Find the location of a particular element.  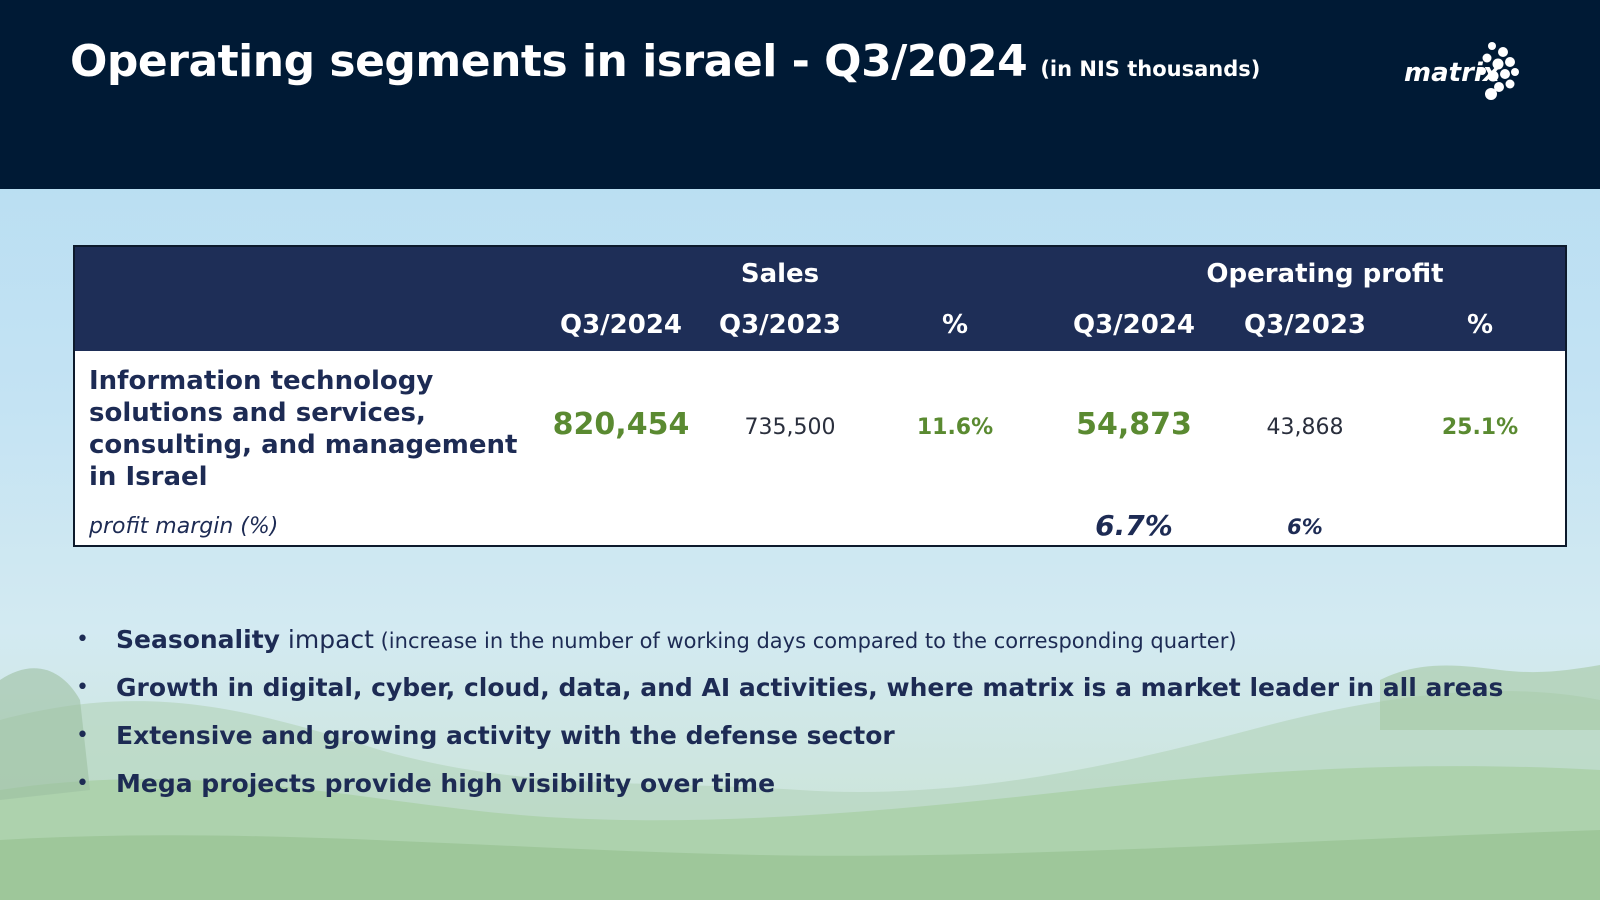

col-header-sales-pct: % is located at coordinates (955, 325).